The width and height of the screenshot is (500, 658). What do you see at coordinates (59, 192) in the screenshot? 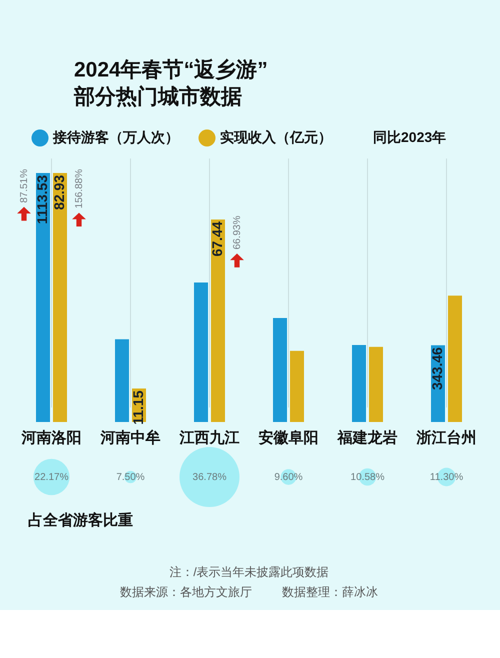
I see `data-label: 82.93` at bounding box center [59, 192].